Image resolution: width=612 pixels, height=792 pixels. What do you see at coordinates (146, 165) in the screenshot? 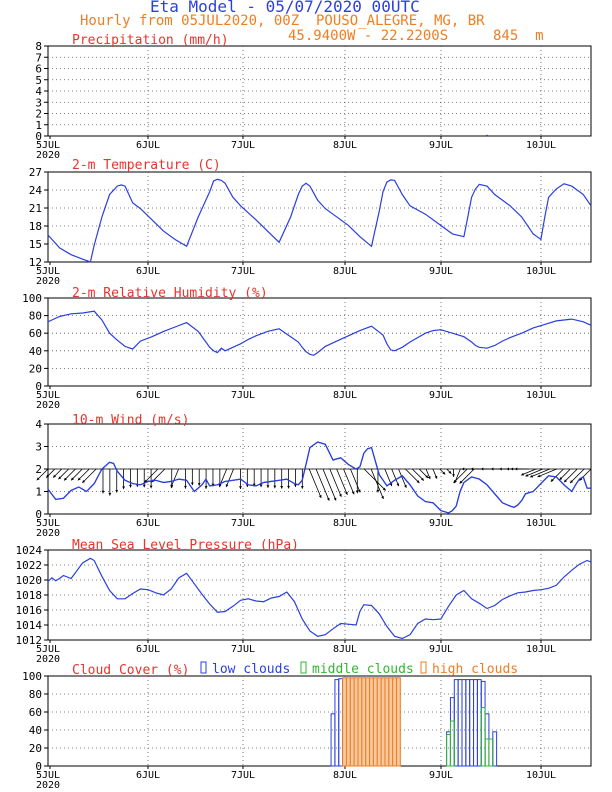
I see `temp-title: 2-m Temperature (C)` at bounding box center [146, 165].